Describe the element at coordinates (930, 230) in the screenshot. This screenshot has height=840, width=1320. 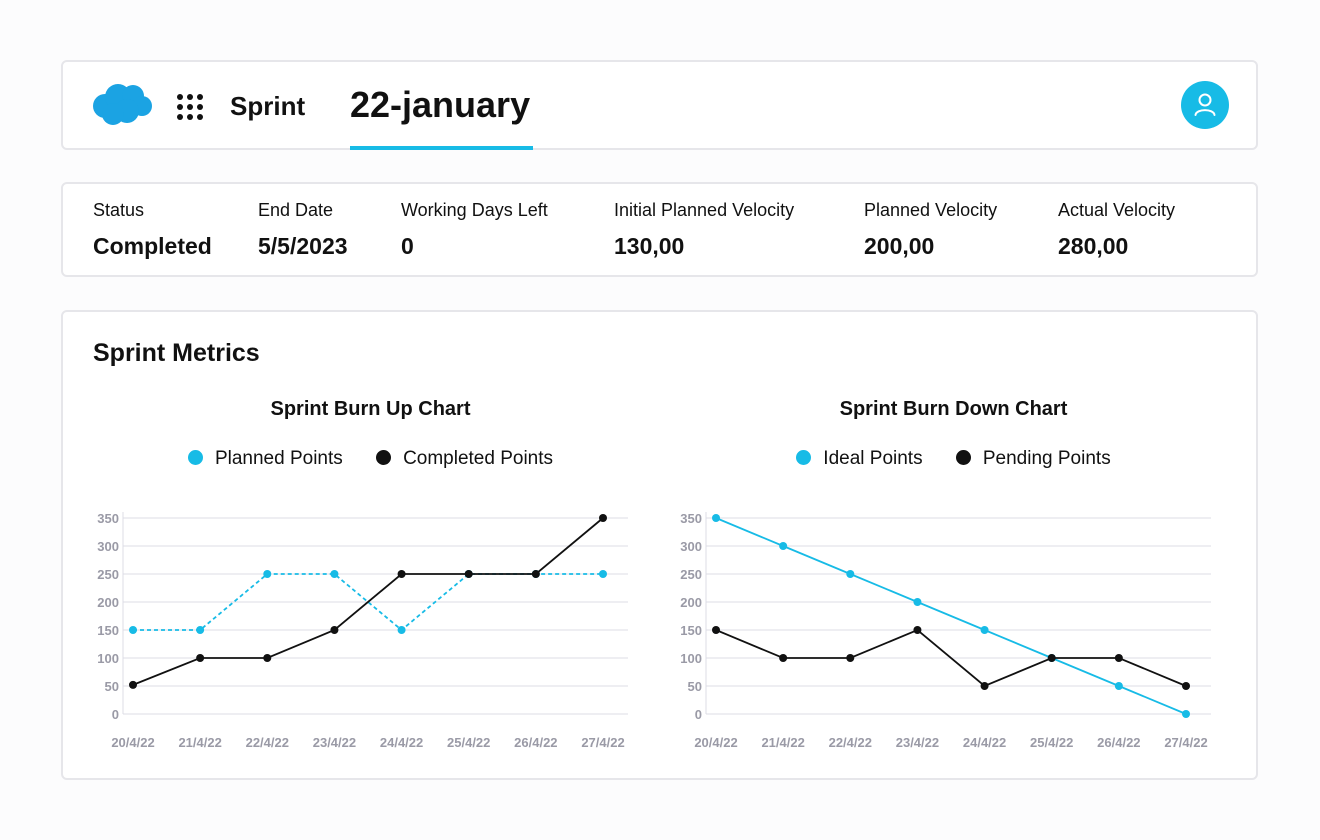
I see `stat-planned-velocity: Planned Velocity 200,00` at that location.